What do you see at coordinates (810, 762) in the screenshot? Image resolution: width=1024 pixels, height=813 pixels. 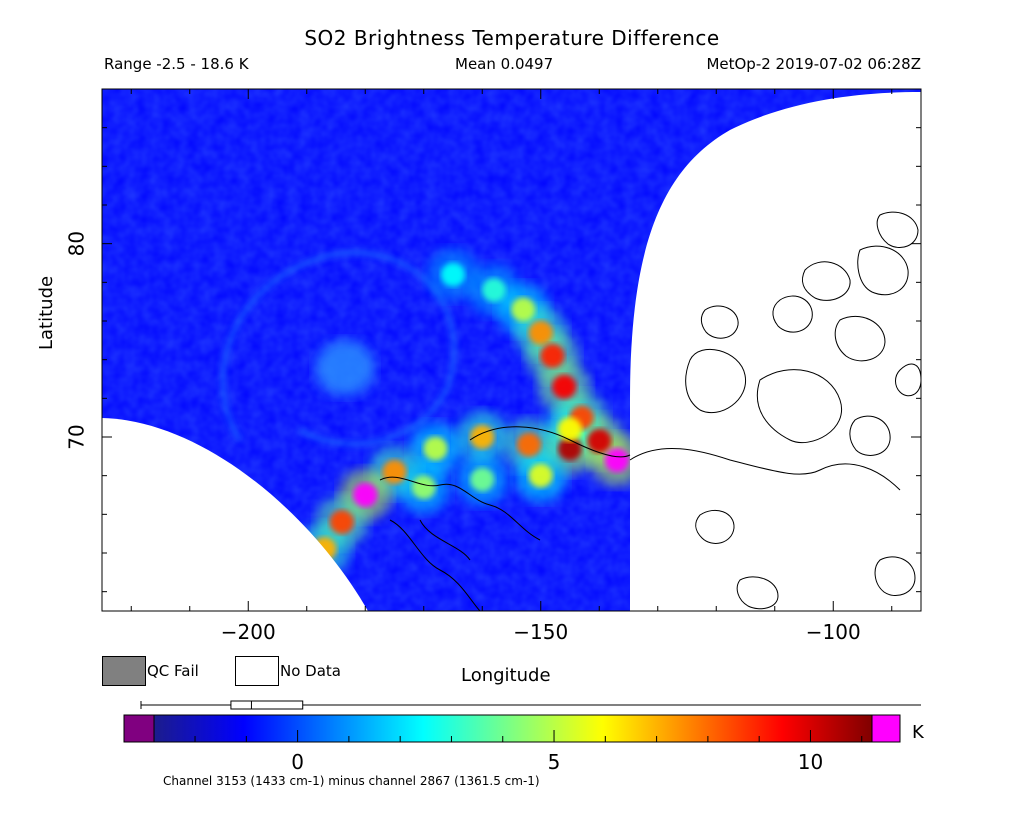 I see `colorbar-tick-label-2: 10` at bounding box center [810, 762].